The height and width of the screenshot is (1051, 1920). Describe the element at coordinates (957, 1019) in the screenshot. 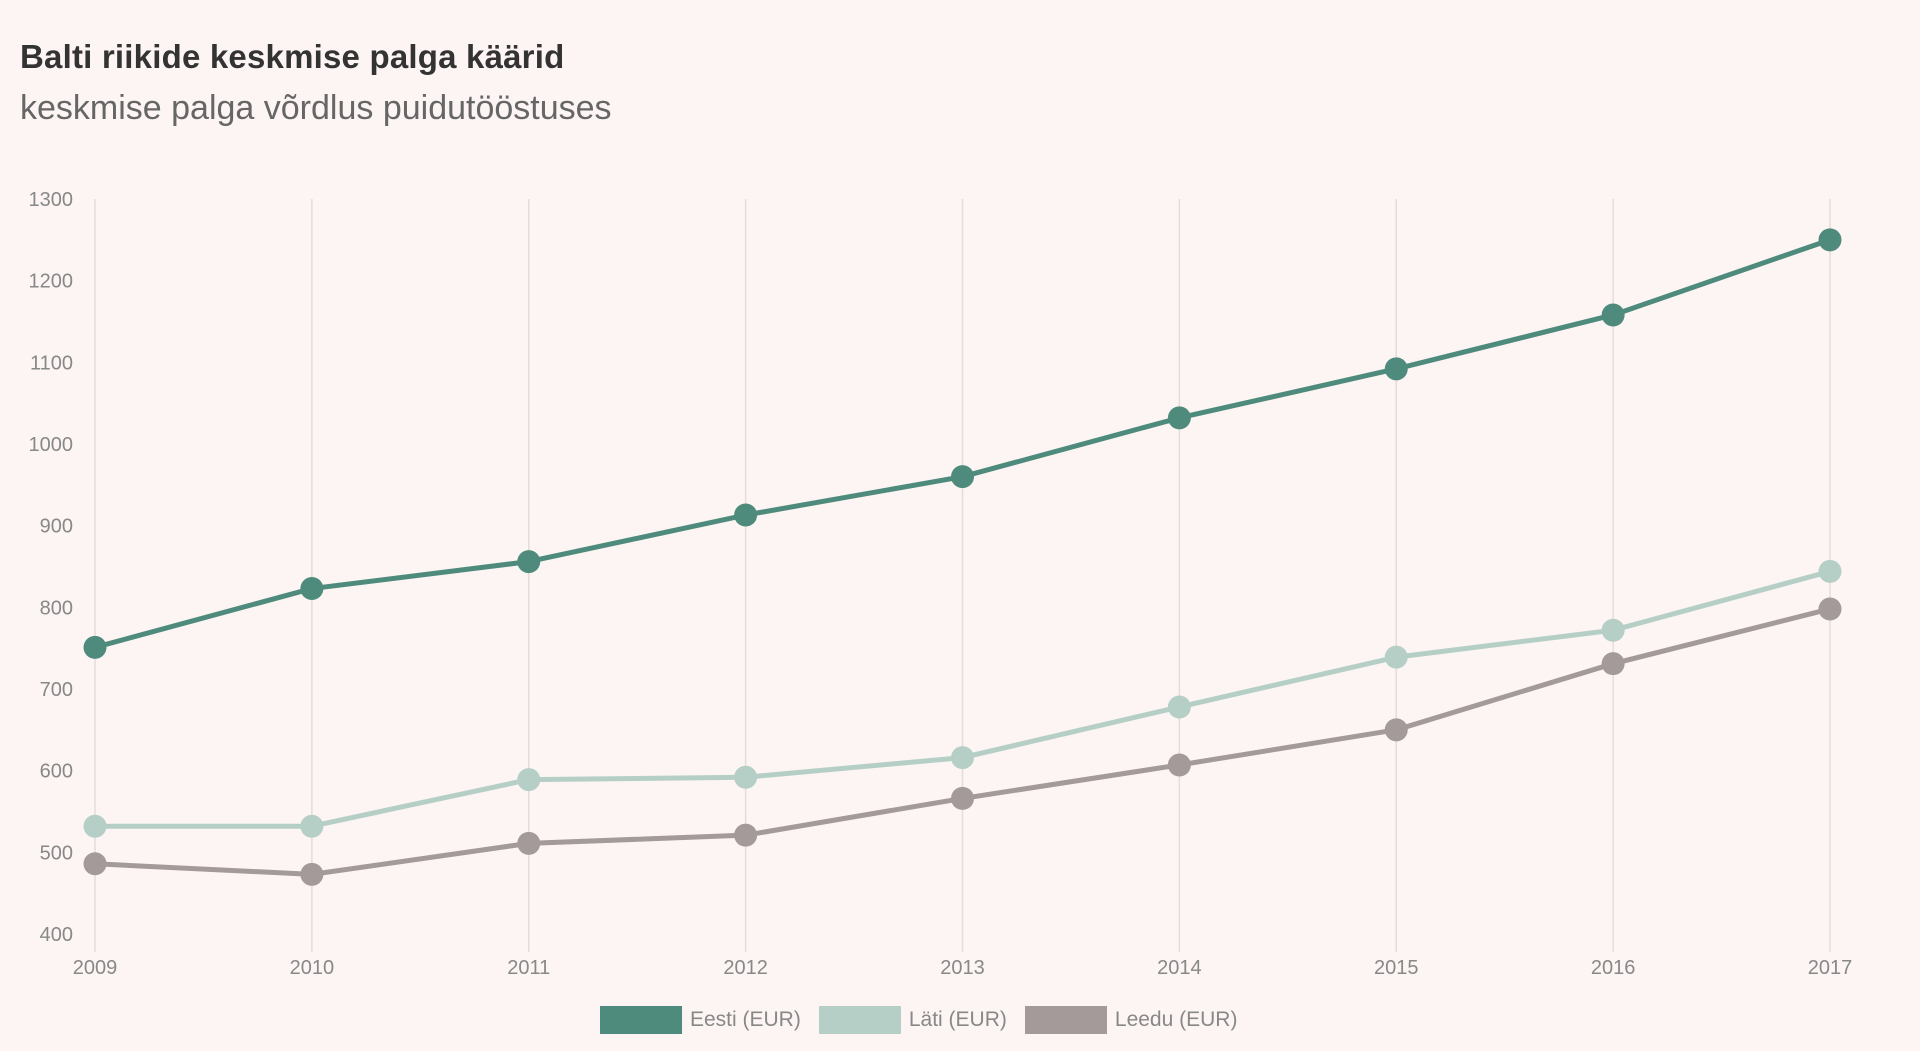

I see `legend-label: Läti (EUR)` at that location.